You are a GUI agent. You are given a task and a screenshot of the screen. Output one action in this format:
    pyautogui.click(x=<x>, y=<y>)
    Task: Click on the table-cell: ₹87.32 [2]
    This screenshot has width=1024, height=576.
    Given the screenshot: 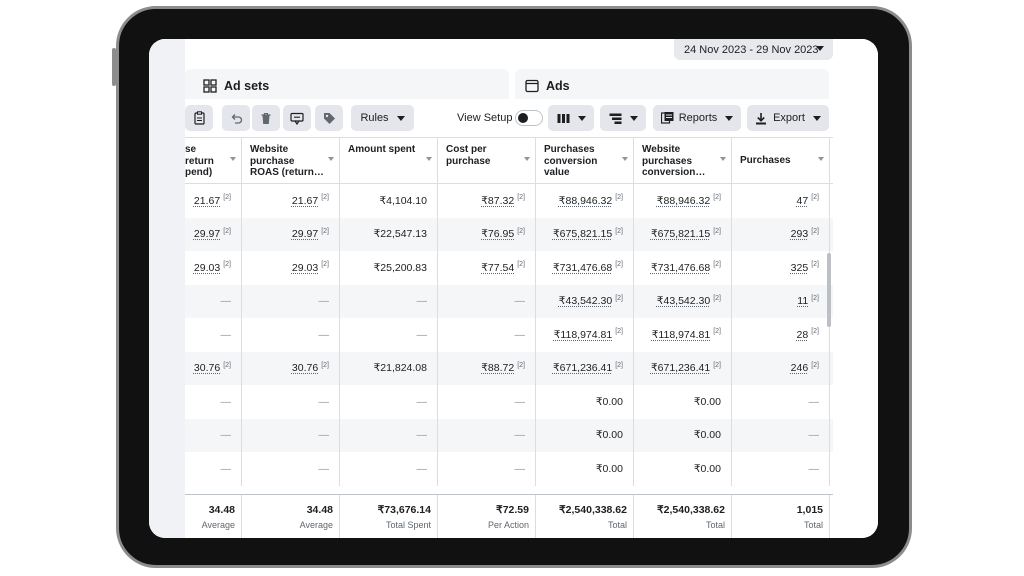 What is the action you would take?
    pyautogui.click(x=487, y=201)
    